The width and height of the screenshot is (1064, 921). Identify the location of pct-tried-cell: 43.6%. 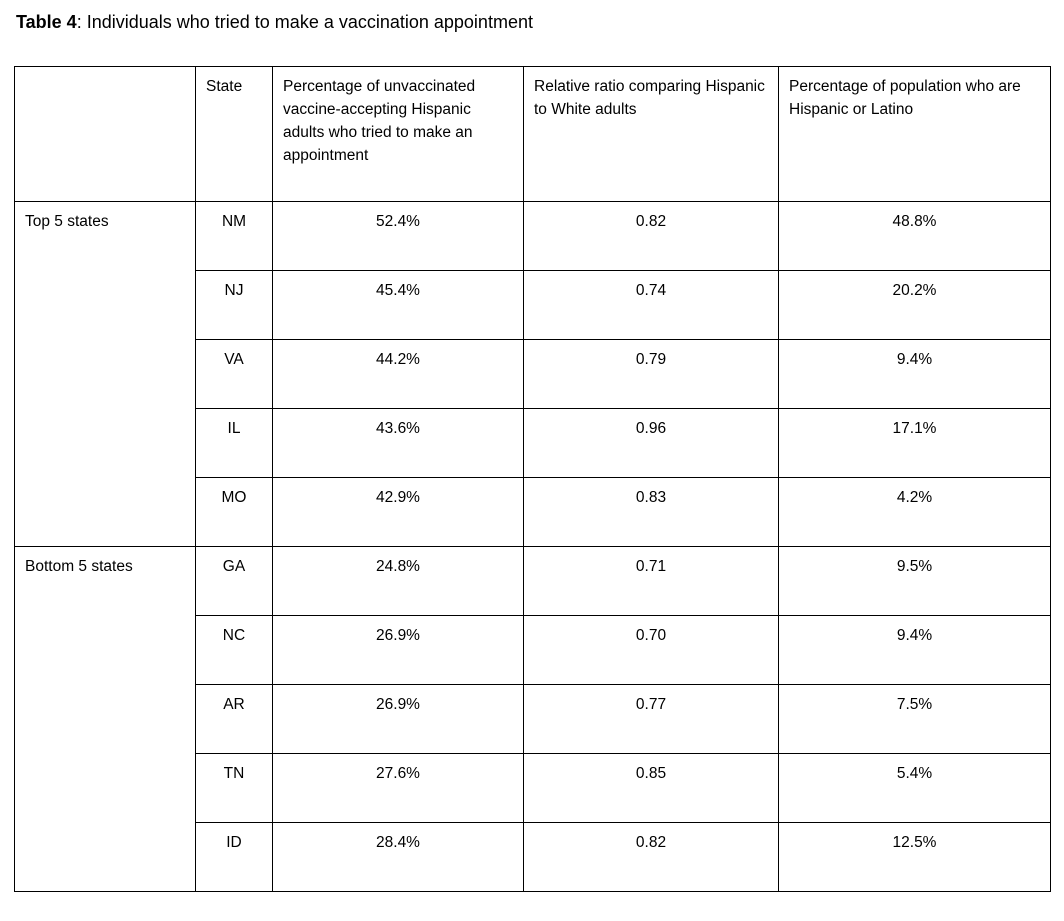
(398, 443).